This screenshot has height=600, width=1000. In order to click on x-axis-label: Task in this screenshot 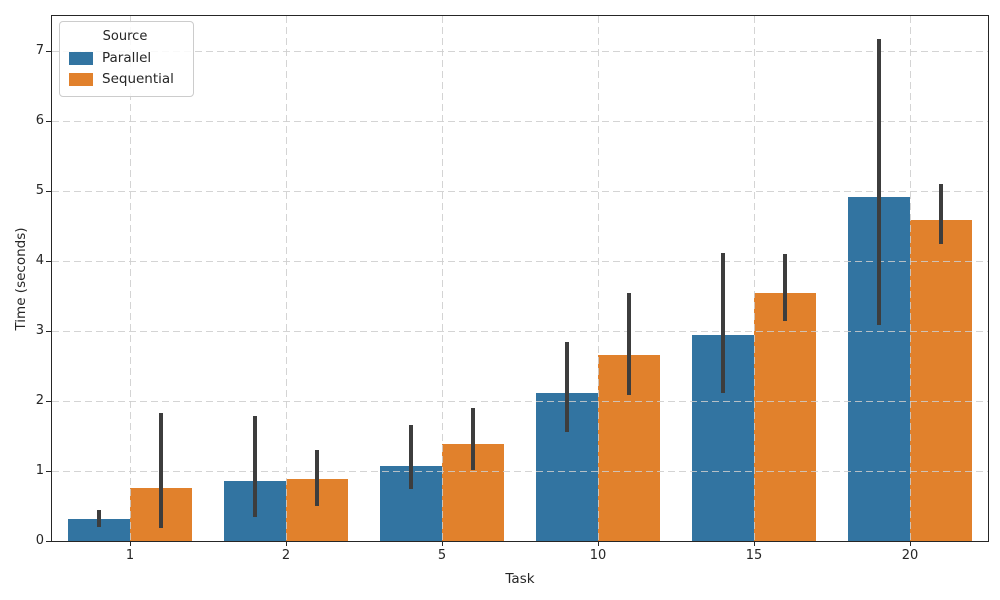, I will do `click(520, 579)`.